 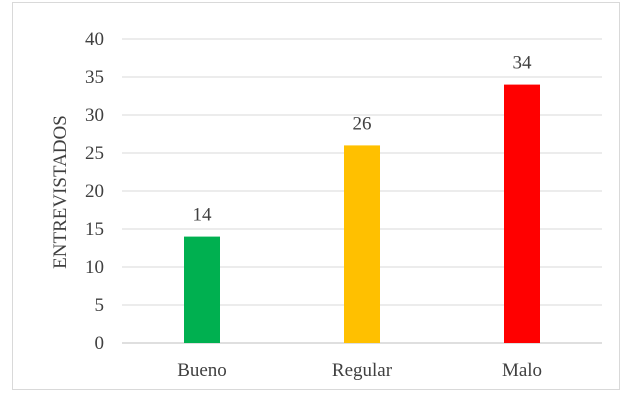 I want to click on y-axis-label: ENTREVISTADOS, so click(x=60, y=192).